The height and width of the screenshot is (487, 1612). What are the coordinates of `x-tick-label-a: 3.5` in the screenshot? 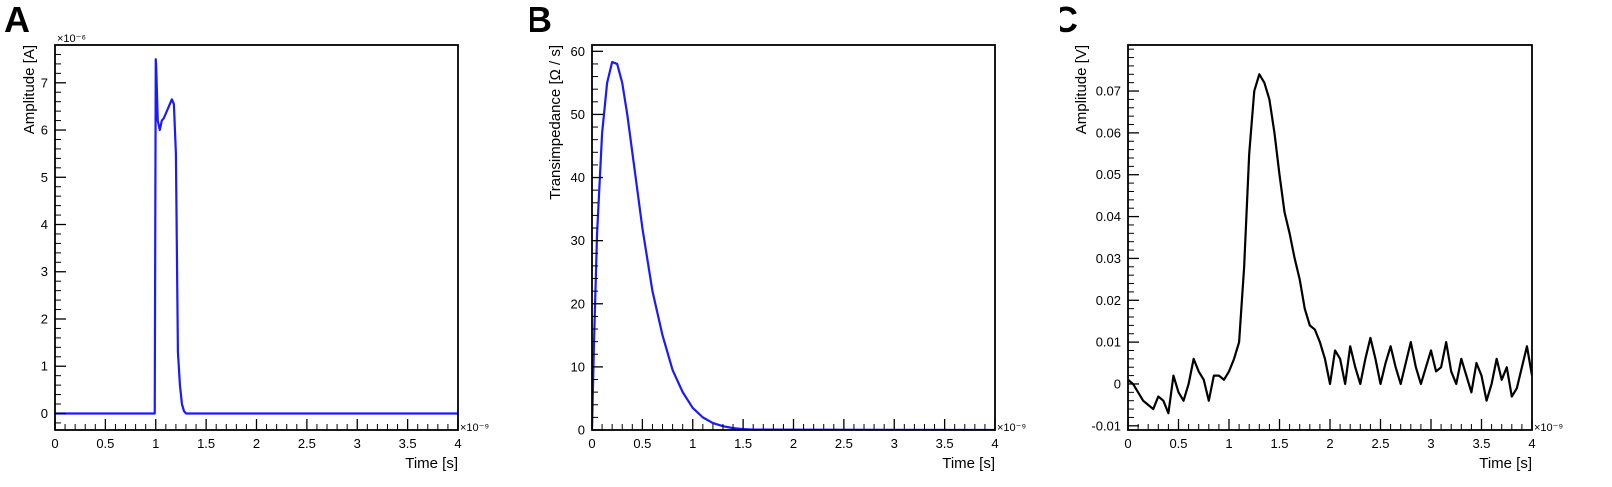 It's located at (408, 443).